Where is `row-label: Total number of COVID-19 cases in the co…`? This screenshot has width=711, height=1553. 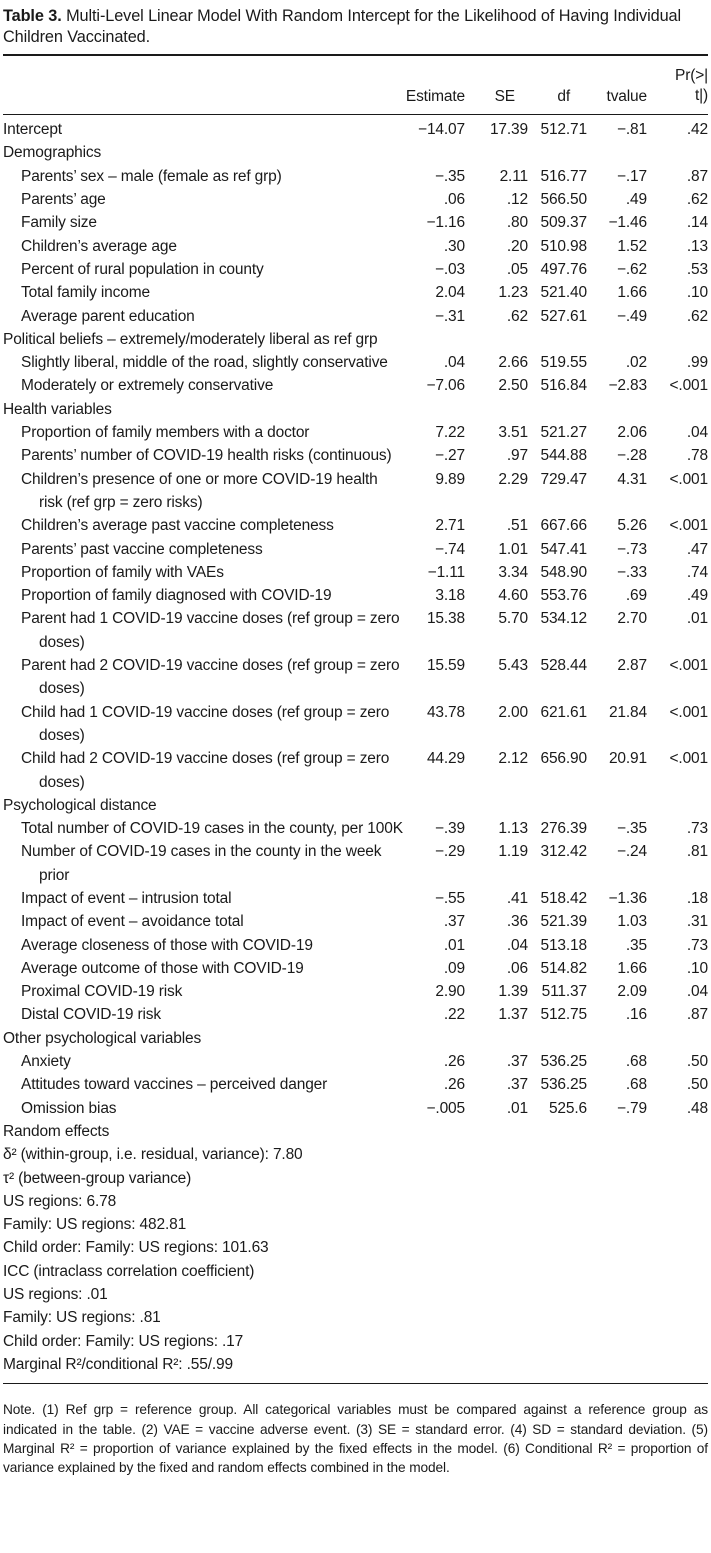
row-label: Total number of COVID-19 cases in the co… is located at coordinates (212, 829).